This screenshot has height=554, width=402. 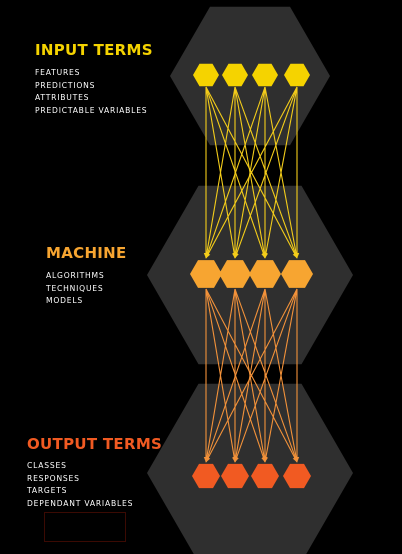 What do you see at coordinates (85, 527) in the screenshot?
I see `empty-frame` at bounding box center [85, 527].